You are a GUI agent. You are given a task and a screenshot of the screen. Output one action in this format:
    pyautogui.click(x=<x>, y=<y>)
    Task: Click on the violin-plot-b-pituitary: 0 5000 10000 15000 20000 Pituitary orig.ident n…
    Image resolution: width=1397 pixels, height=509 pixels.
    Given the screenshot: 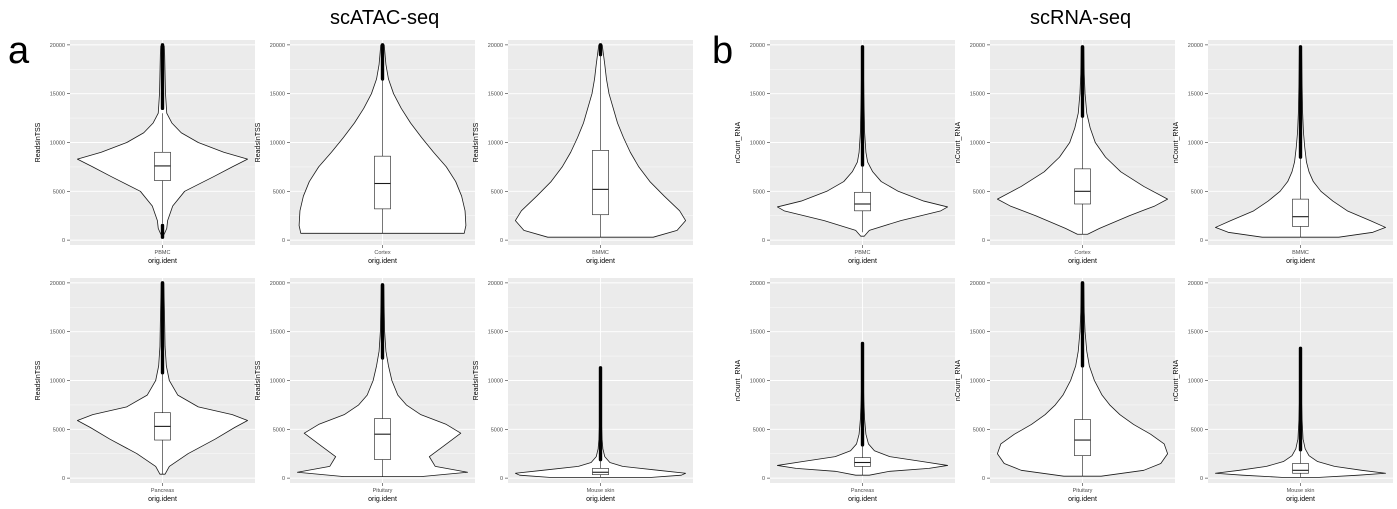 What is the action you would take?
    pyautogui.click(x=1065, y=390)
    